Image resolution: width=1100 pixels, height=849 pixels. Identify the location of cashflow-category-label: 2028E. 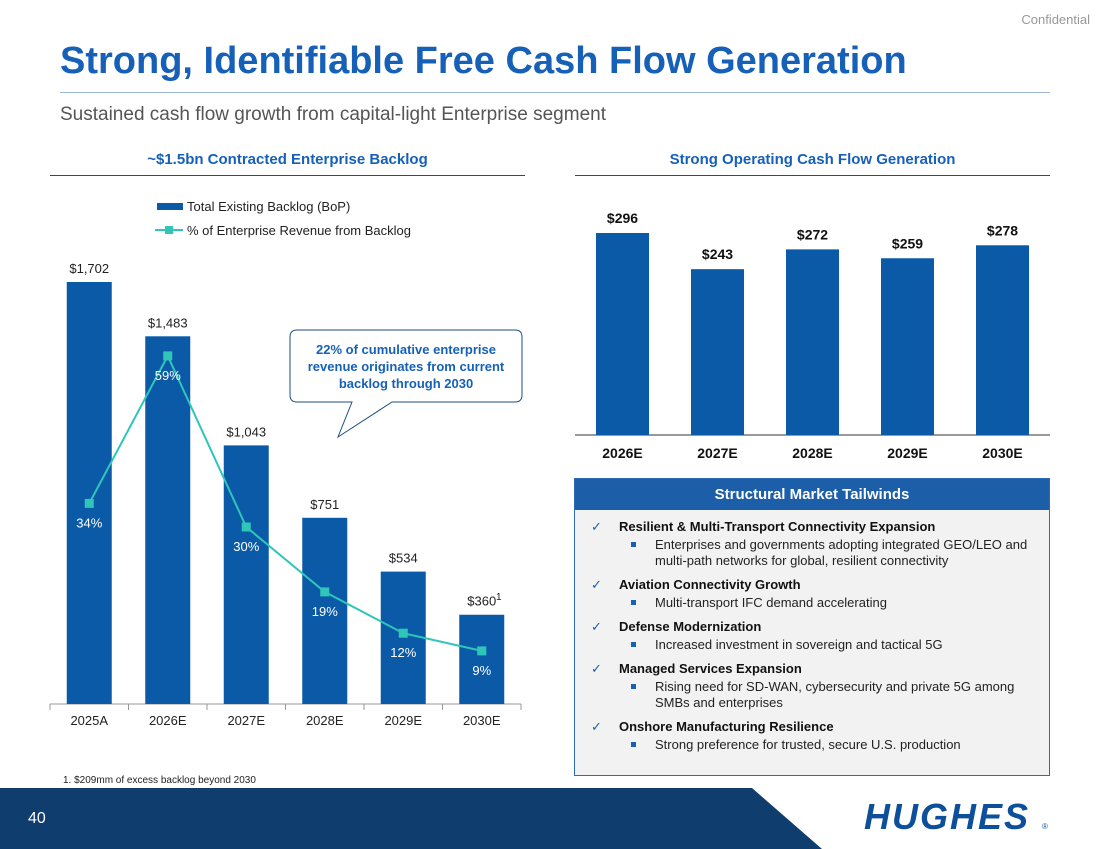
(812, 453).